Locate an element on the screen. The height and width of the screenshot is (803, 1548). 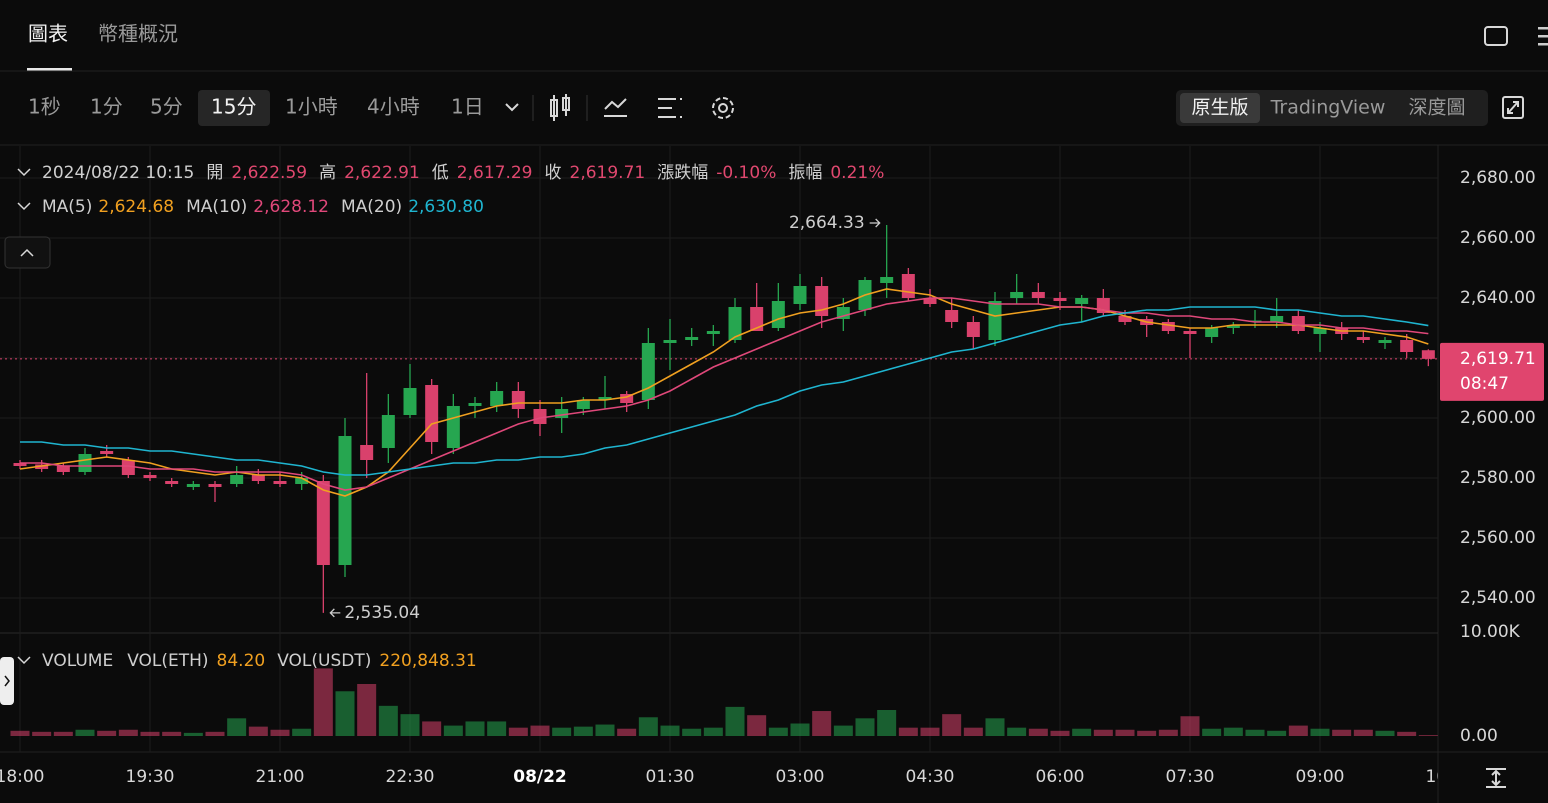
candle-icon is located at coordinates (560, 107).